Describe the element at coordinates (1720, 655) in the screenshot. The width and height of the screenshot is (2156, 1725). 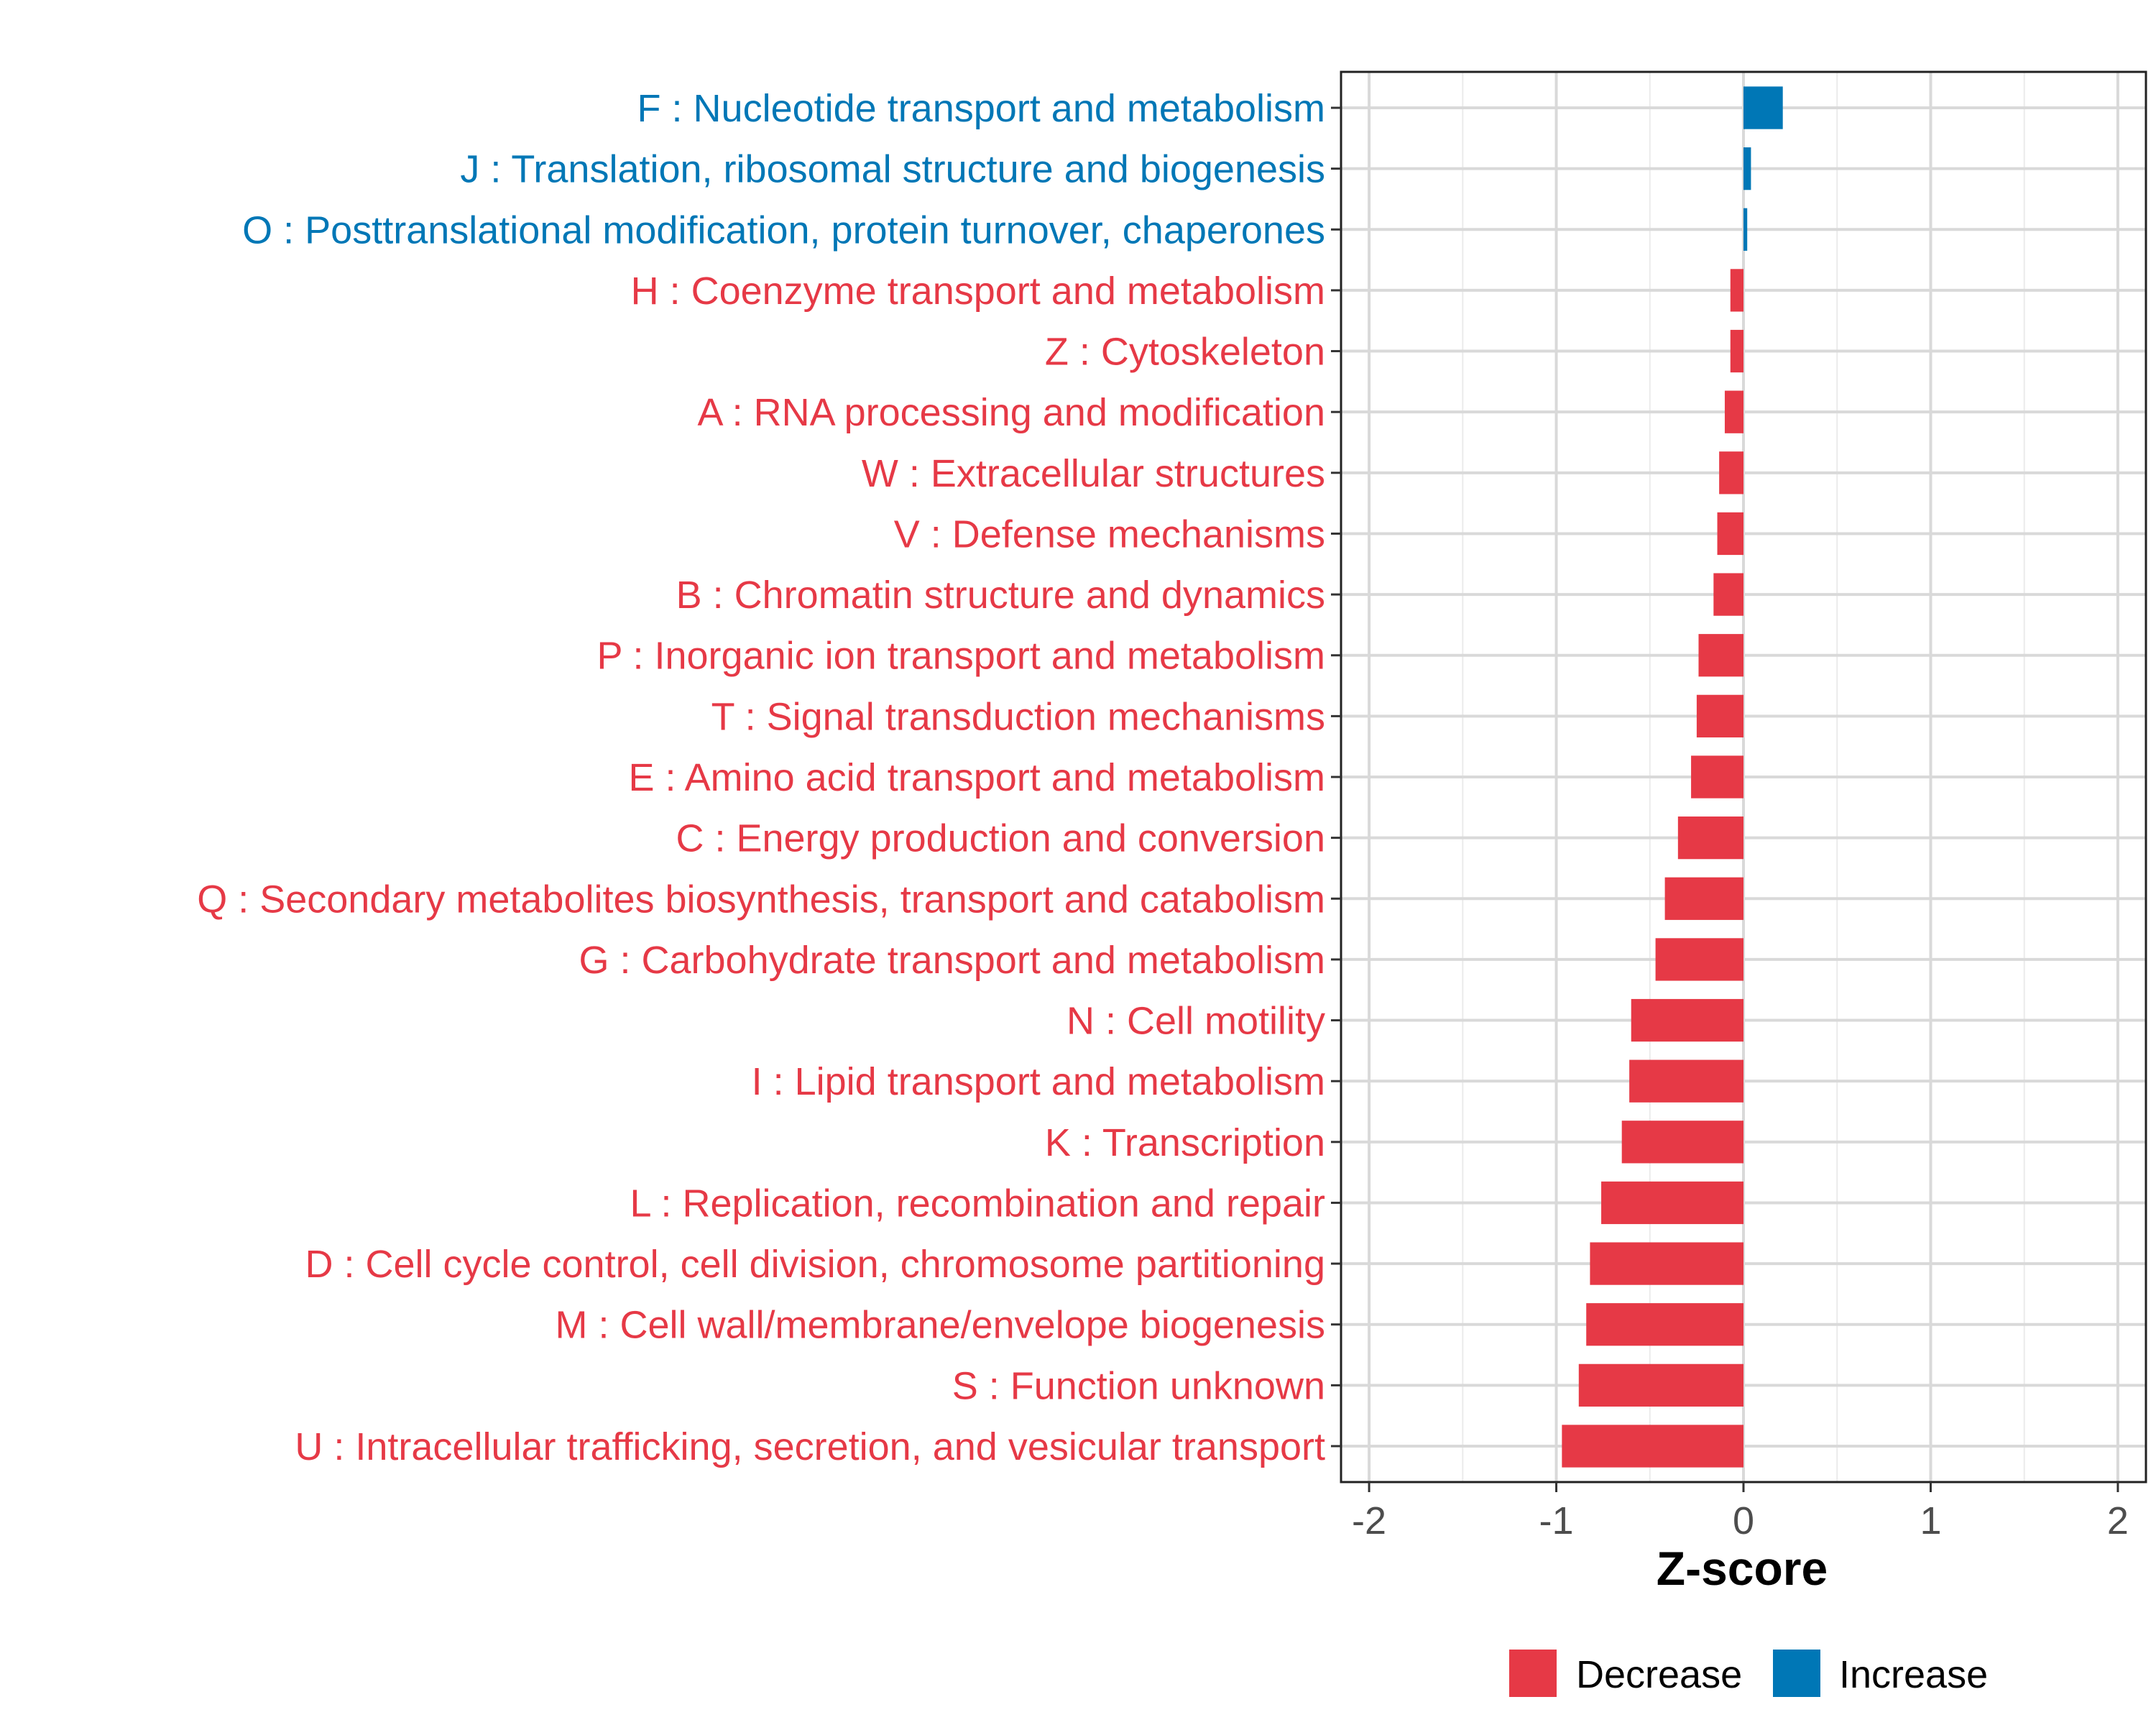
I see `bar-p` at that location.